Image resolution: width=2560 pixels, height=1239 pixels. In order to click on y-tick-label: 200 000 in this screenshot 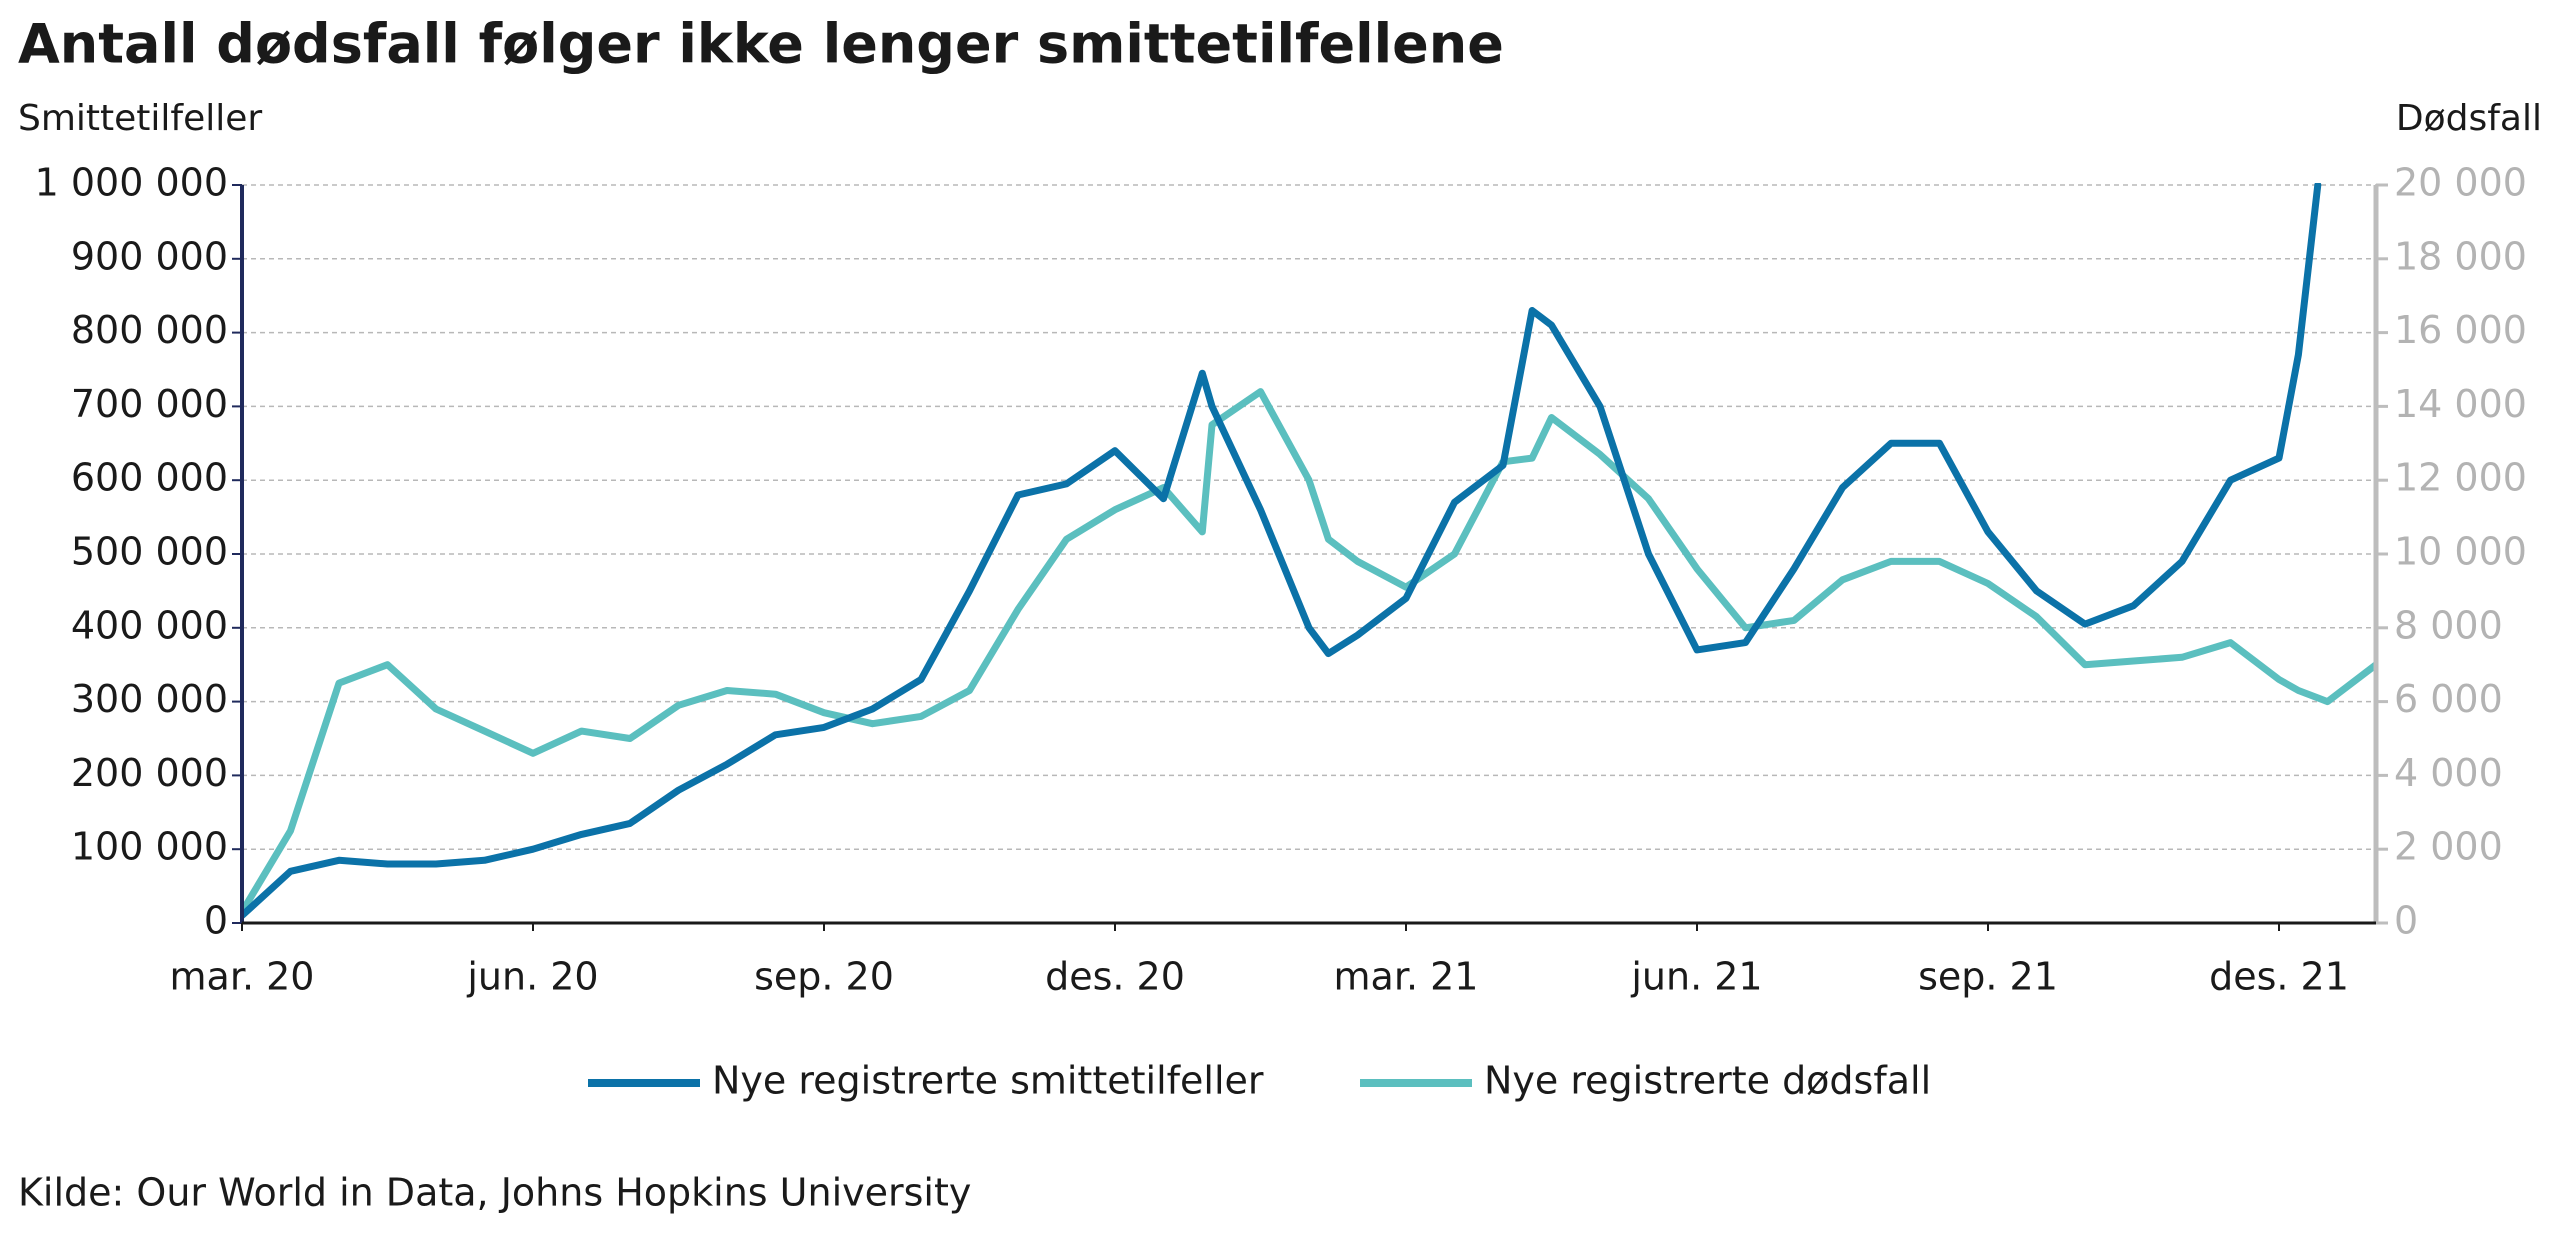, I will do `click(149, 773)`.